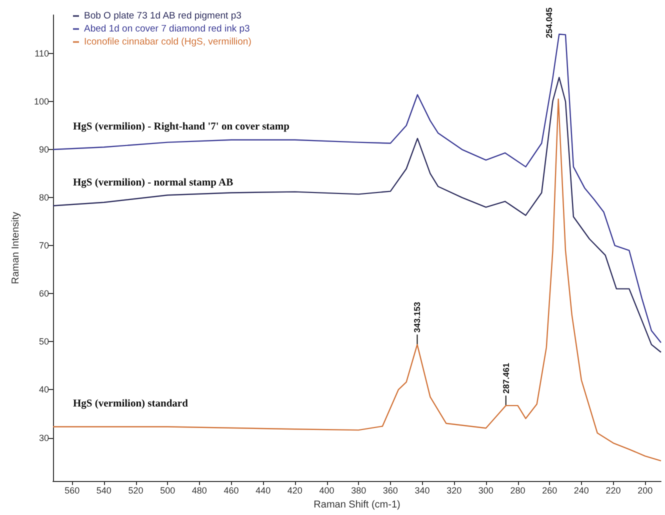 Image resolution: width=665 pixels, height=515 pixels. What do you see at coordinates (43, 293) in the screenshot?
I see `y-tick-label: 60` at bounding box center [43, 293].